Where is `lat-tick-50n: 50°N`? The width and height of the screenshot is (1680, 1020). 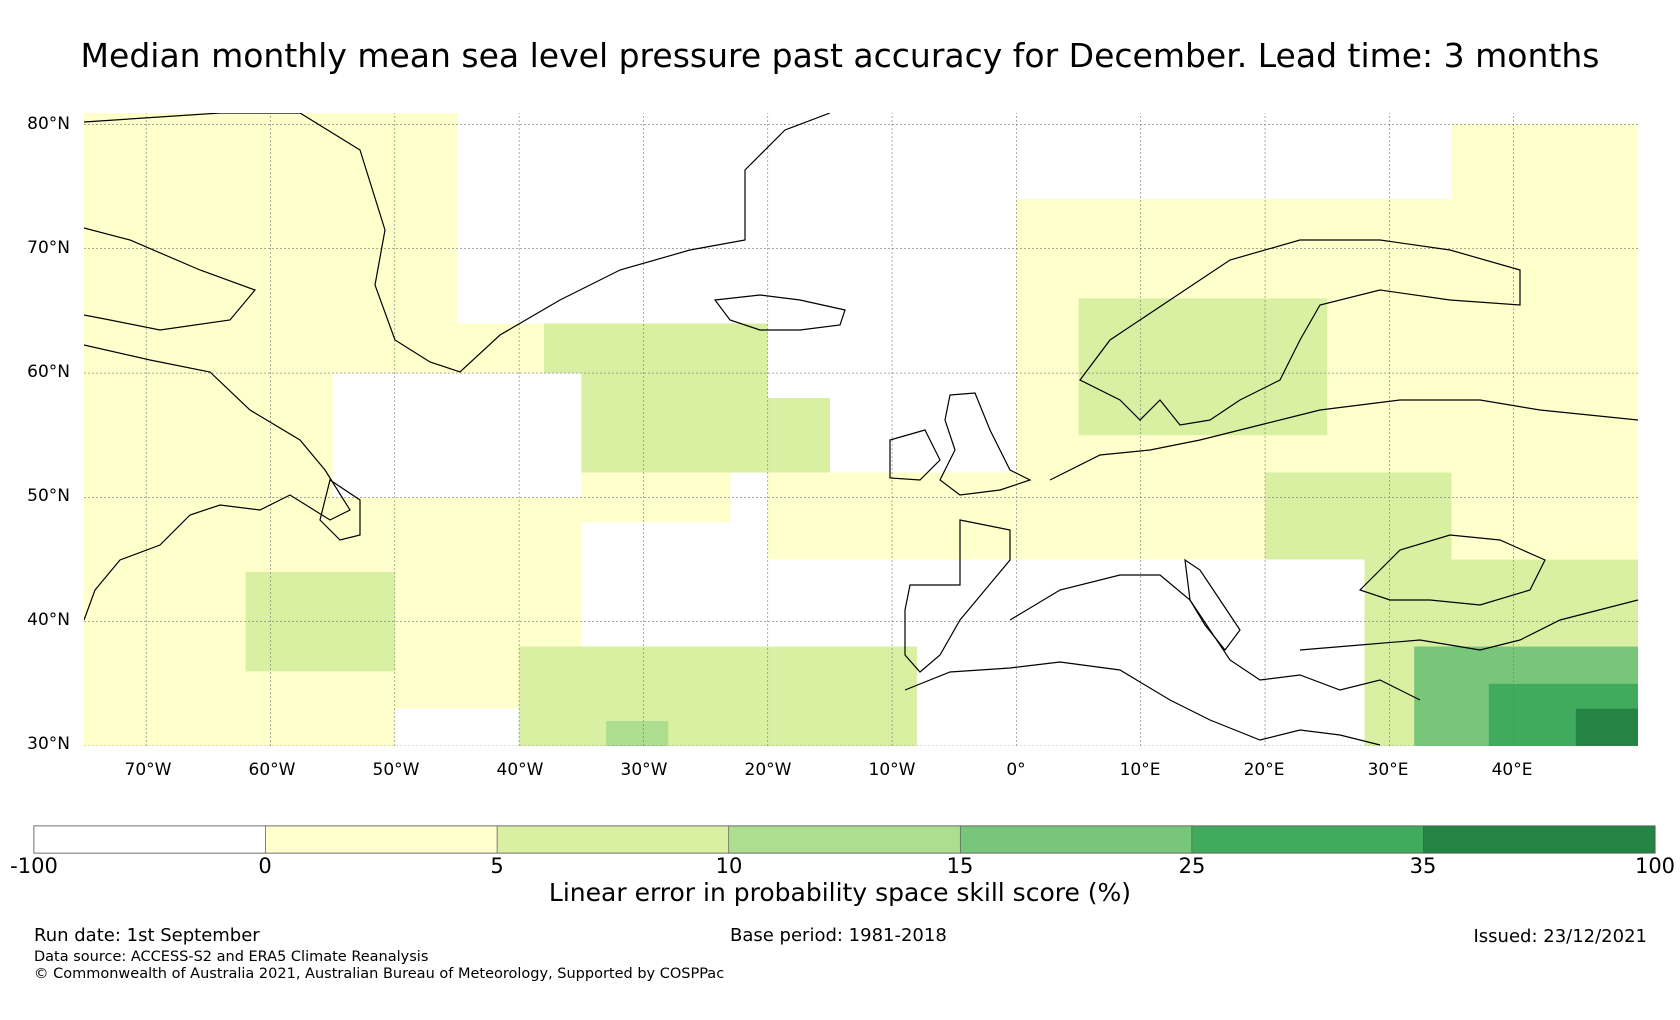
lat-tick-50n: 50°N is located at coordinates (48, 496).